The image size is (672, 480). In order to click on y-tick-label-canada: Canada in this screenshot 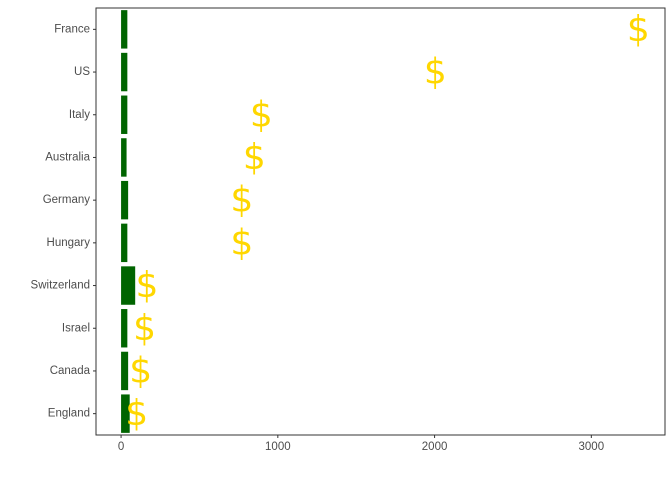, I will do `click(70, 371)`.